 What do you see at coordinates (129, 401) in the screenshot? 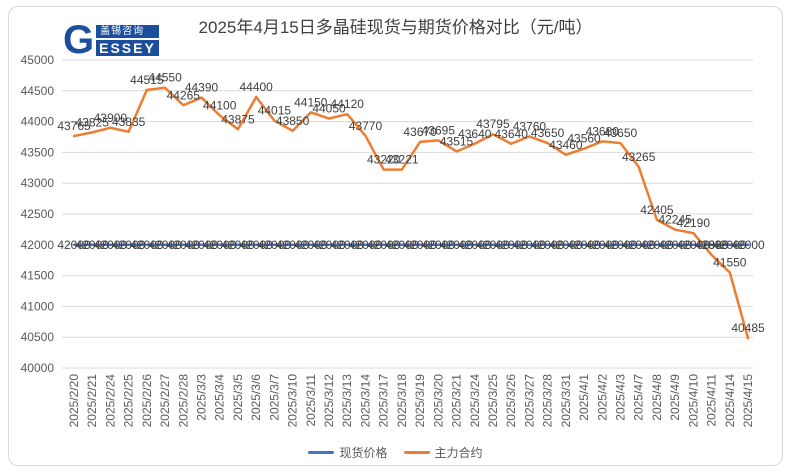
I see `x-axis-label: 2025/2/25` at bounding box center [129, 401].